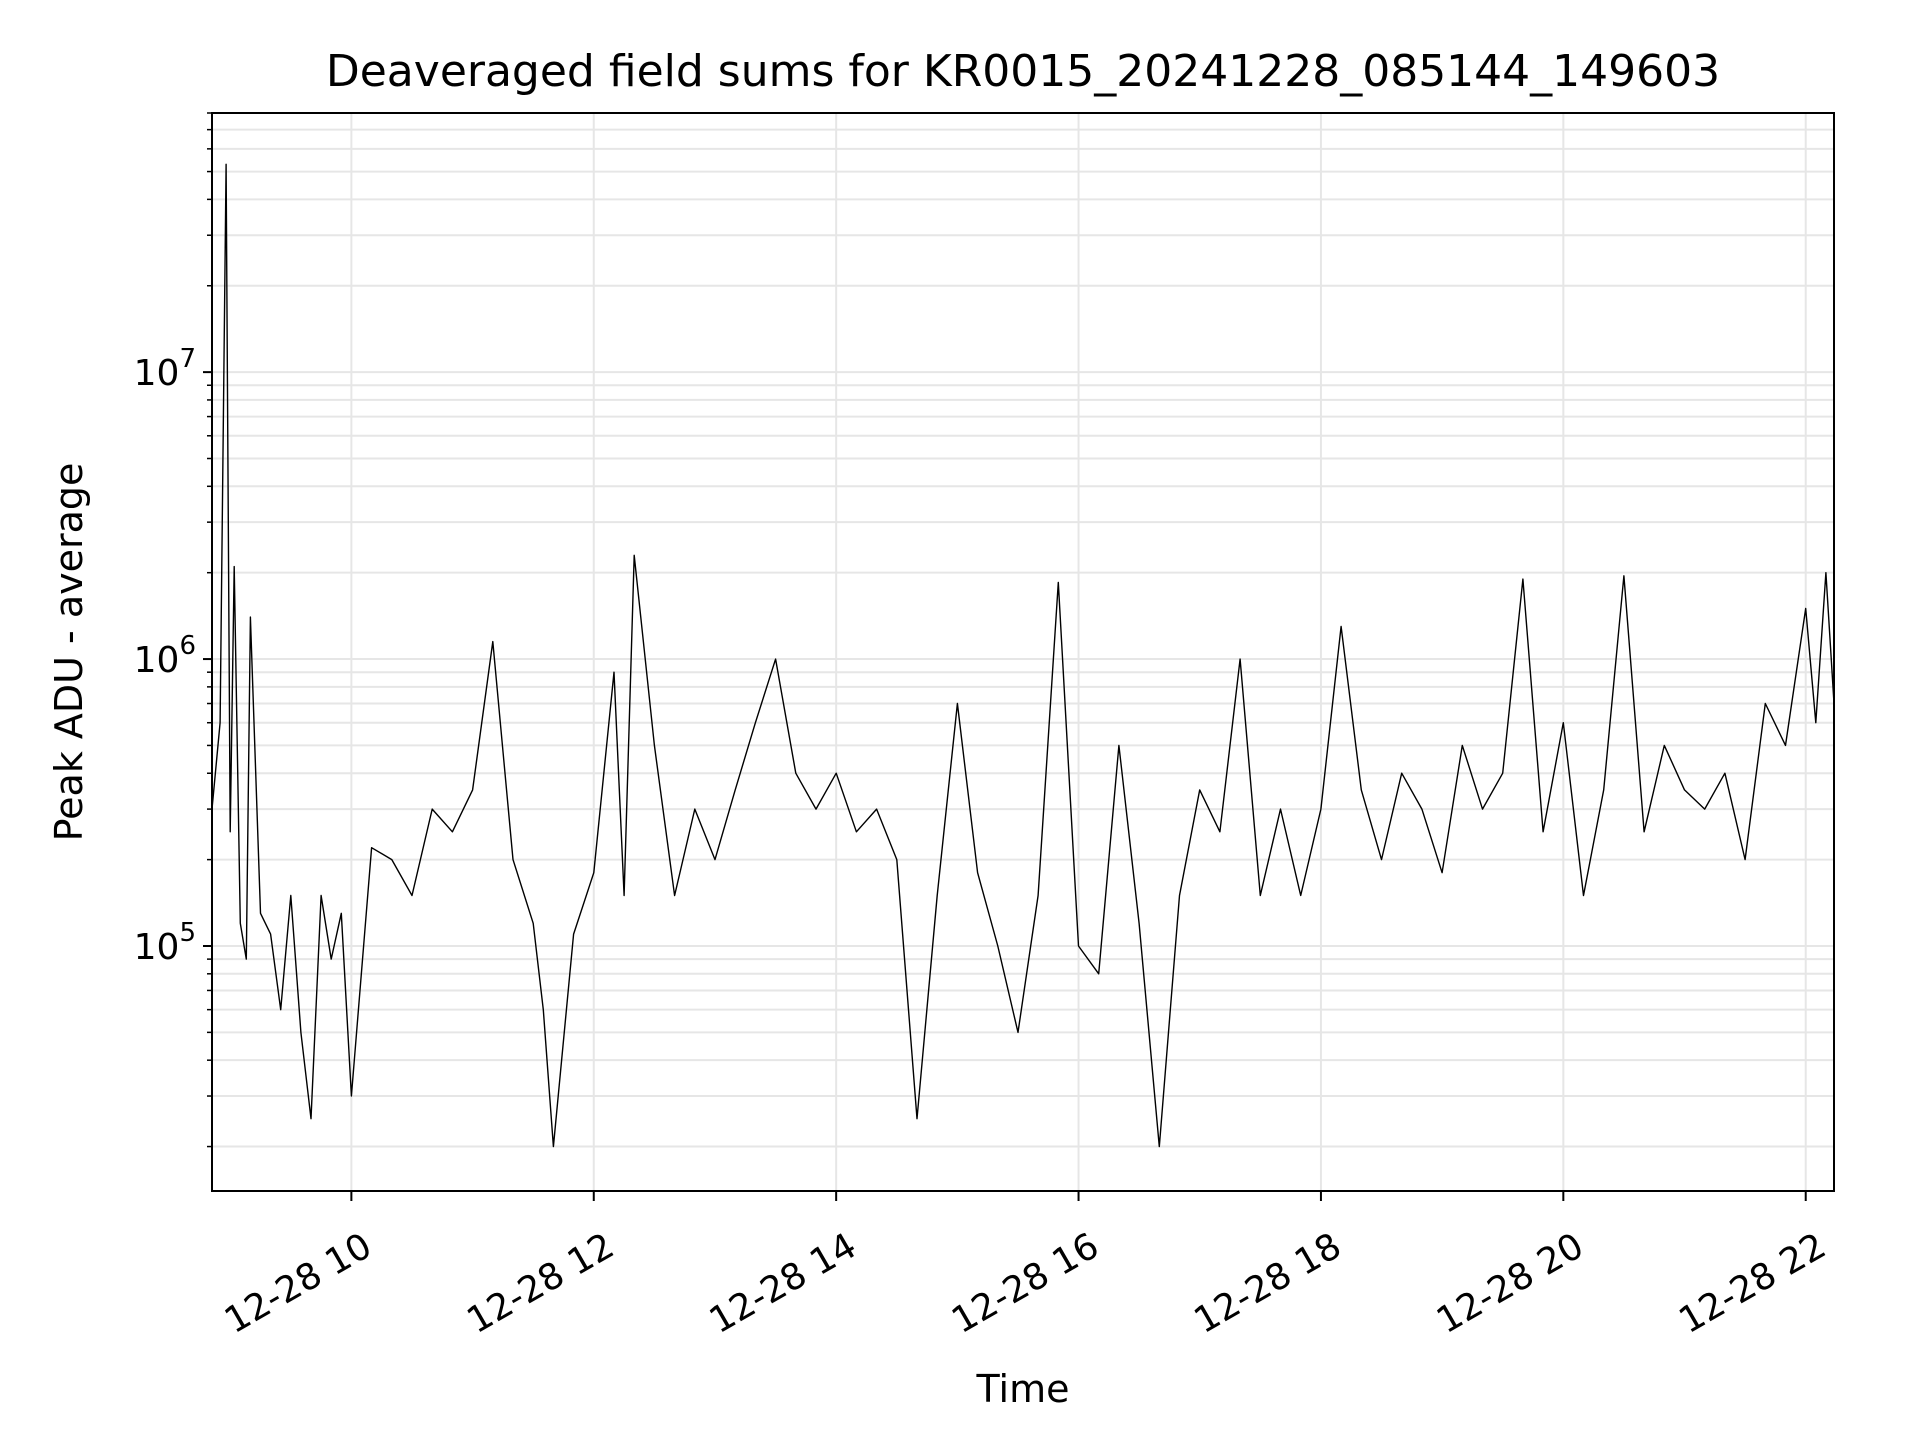 The image size is (1920, 1440). Describe the element at coordinates (165, 943) in the screenshot. I see `y-tick-label: 10⁵` at that location.